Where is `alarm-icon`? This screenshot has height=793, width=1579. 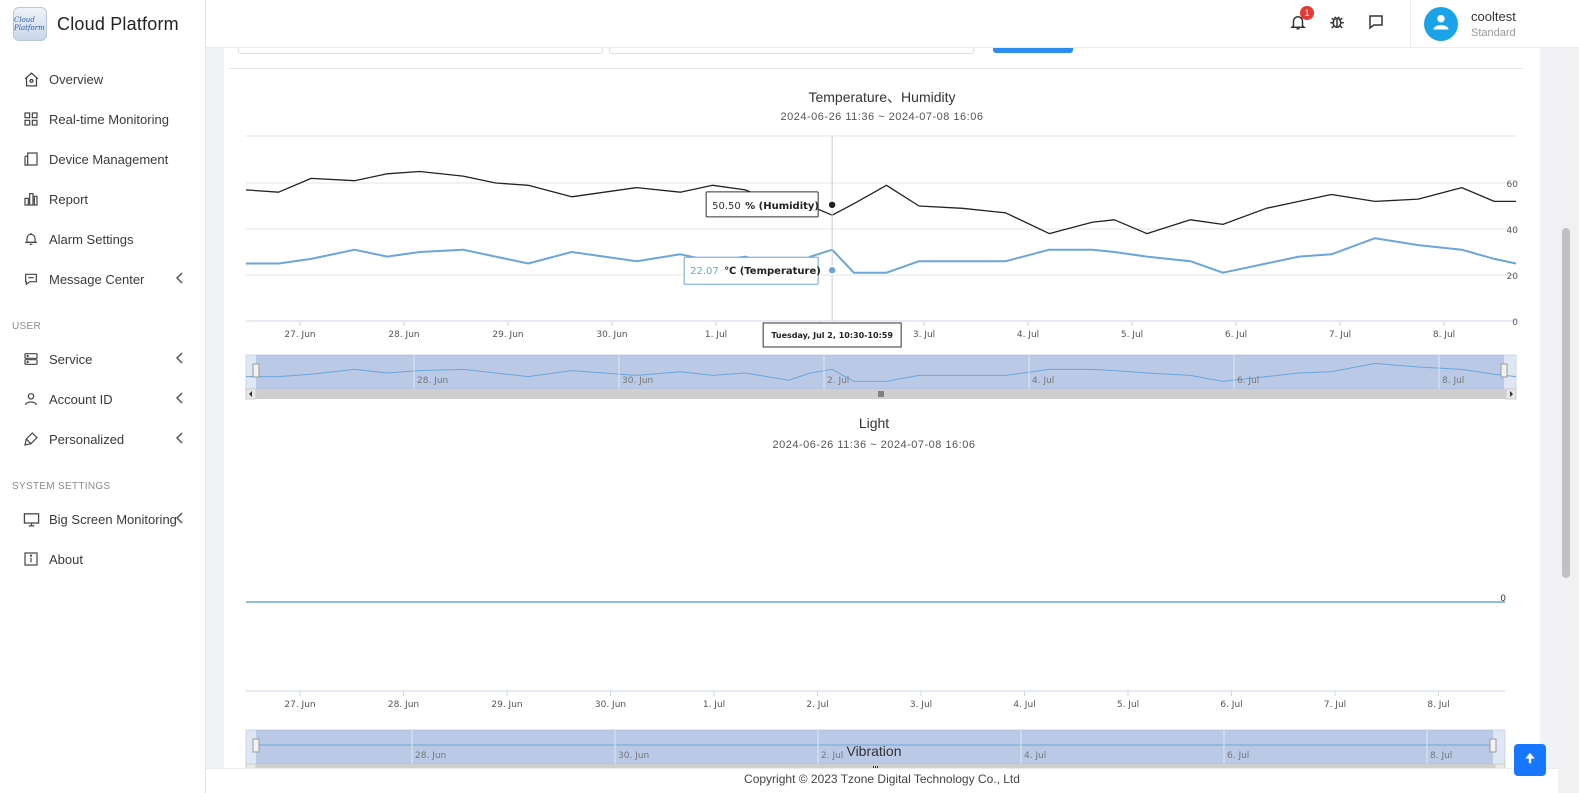
alarm-icon is located at coordinates (31, 239).